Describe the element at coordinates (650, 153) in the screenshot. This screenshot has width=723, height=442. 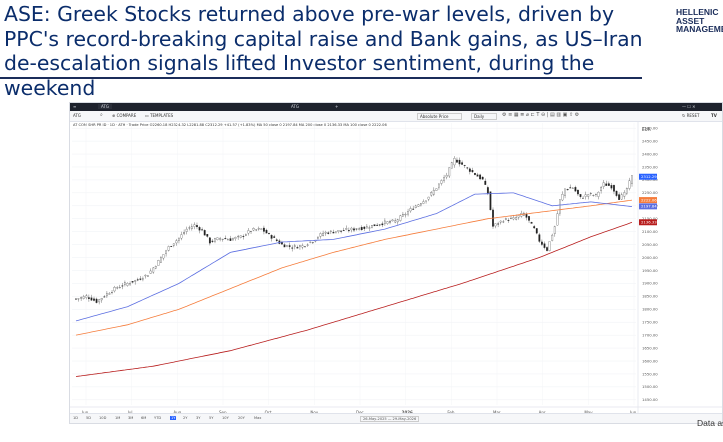
I see `y-tick-label: 2400.00` at that location.